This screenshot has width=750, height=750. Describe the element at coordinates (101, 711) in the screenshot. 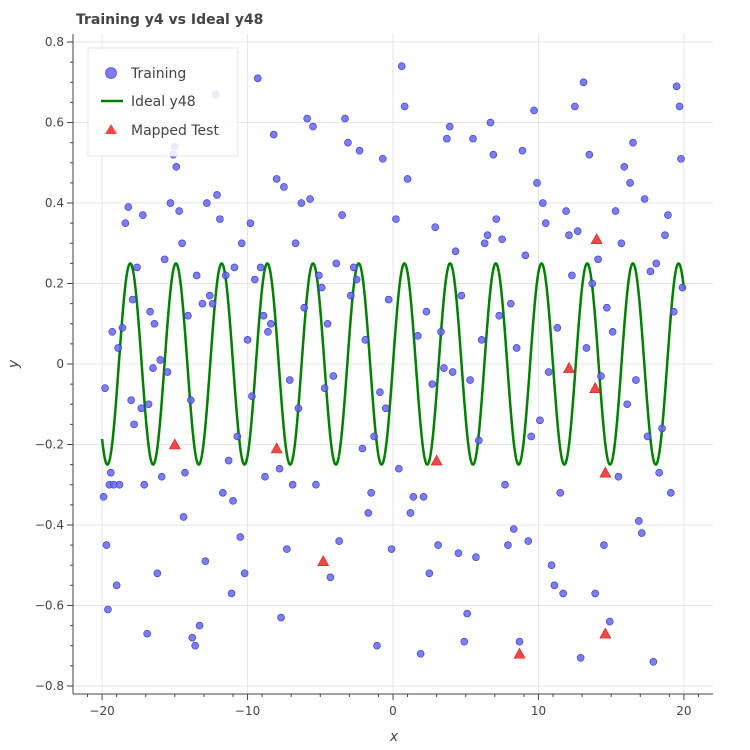

I see `x-tick-label: −20` at that location.